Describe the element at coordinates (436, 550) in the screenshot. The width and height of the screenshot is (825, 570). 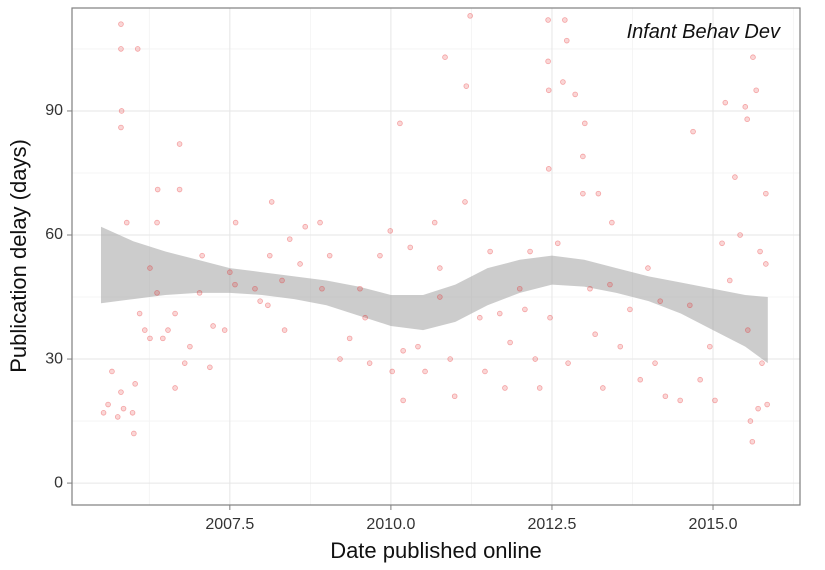
I see `x-axis-title: Date published online` at that location.